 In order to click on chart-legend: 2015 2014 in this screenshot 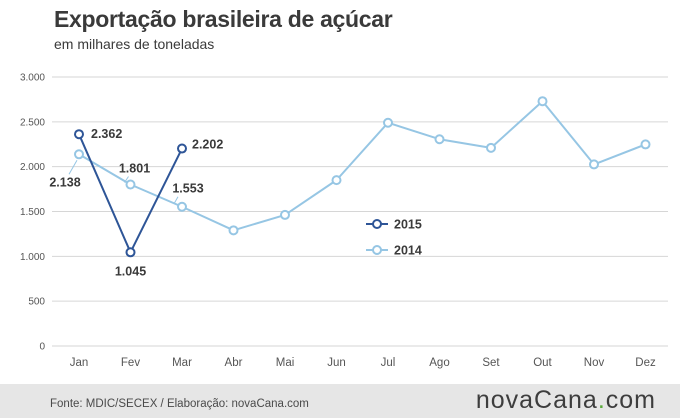, I will do `click(394, 238)`.